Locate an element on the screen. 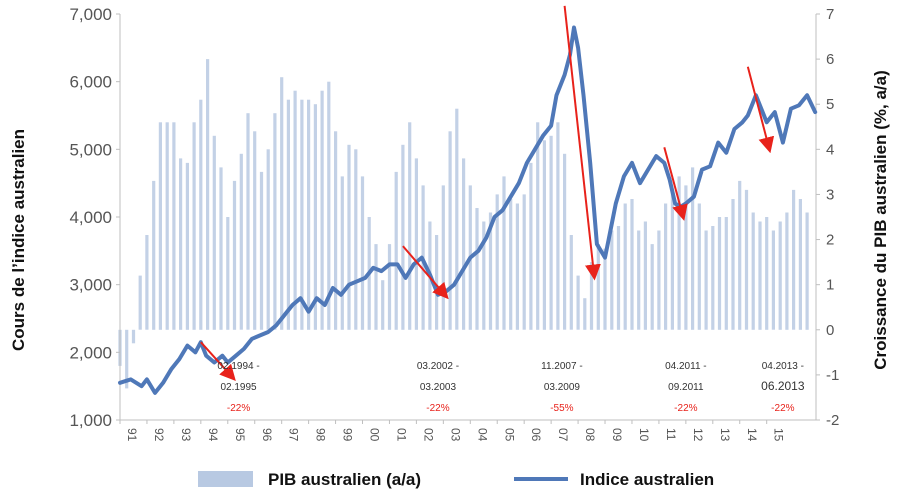 Image resolution: width=906 pixels, height=503 pixels. legend-label-gdp: PIB australien (a/a) is located at coordinates (344, 479).